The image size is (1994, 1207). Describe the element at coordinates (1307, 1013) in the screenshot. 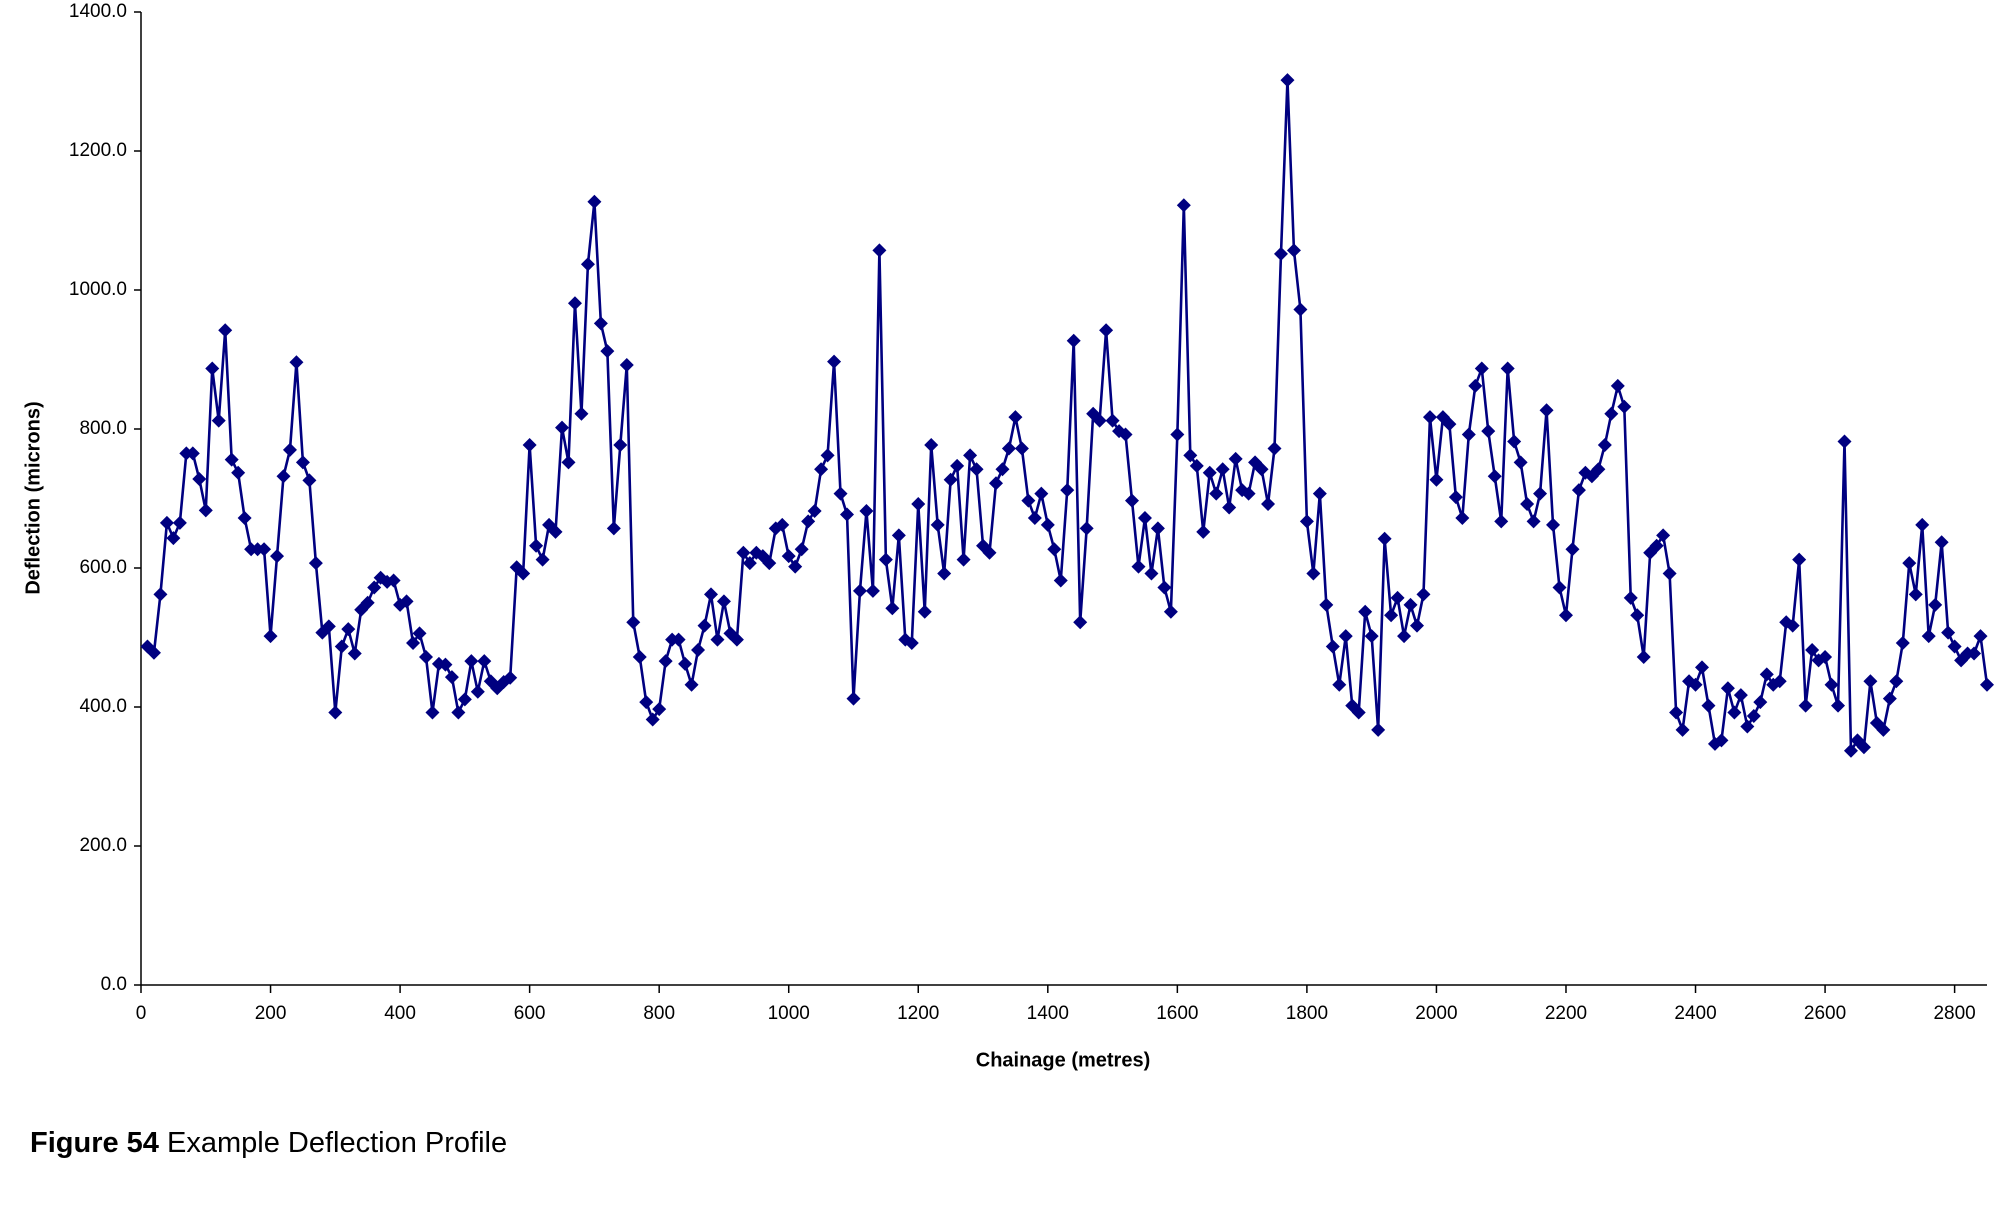

I see `x-tick-label: 1800` at that location.